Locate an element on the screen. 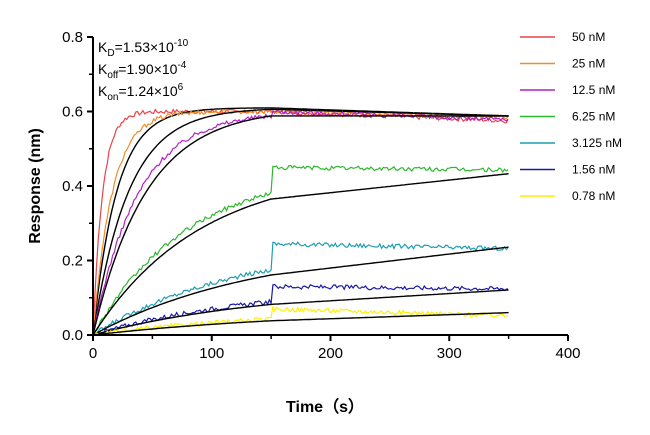 This screenshot has height=435, width=650. x-ticks: 0 100 200 300 400 is located at coordinates (335, 348).